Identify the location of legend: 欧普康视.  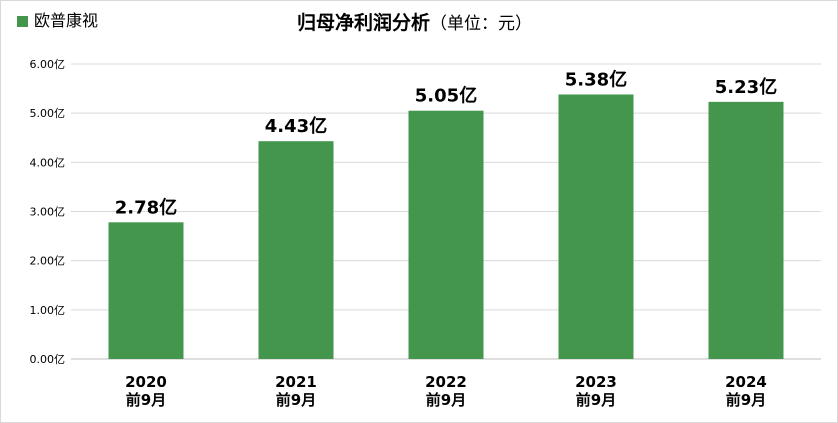
(57, 21).